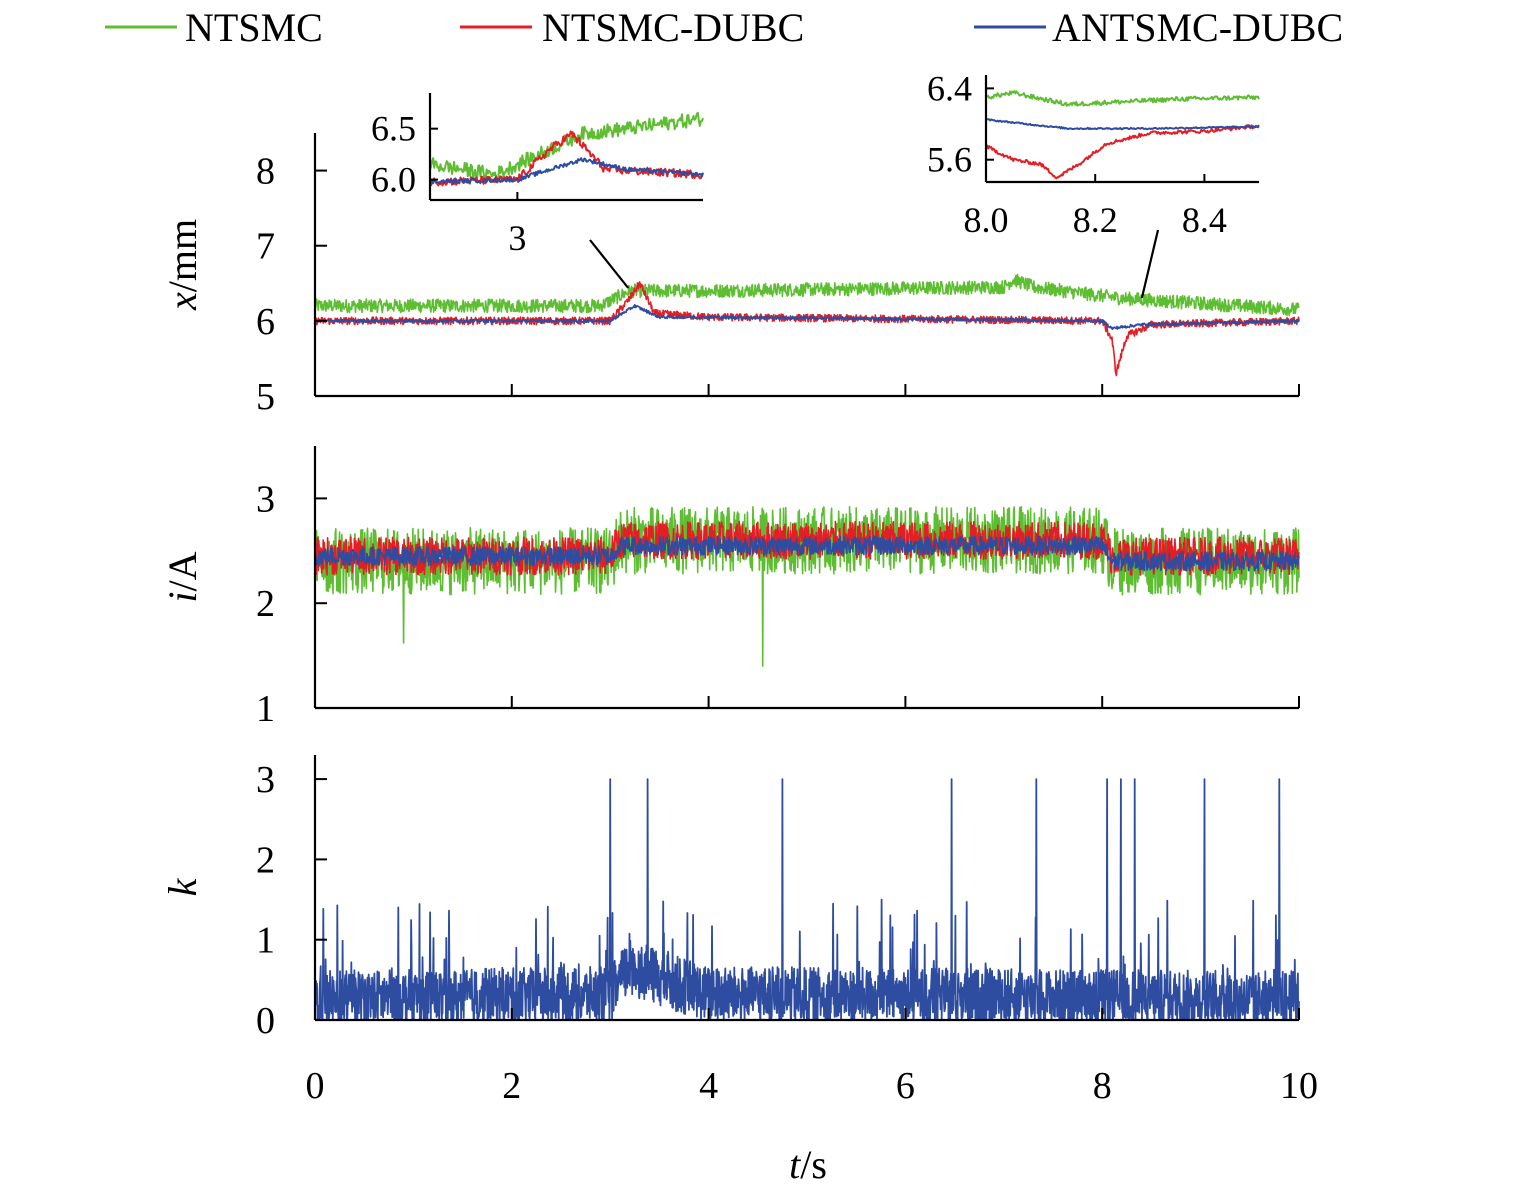  What do you see at coordinates (265, 709) in the screenshot?
I see `y-tick-label-i: 1` at bounding box center [265, 709].